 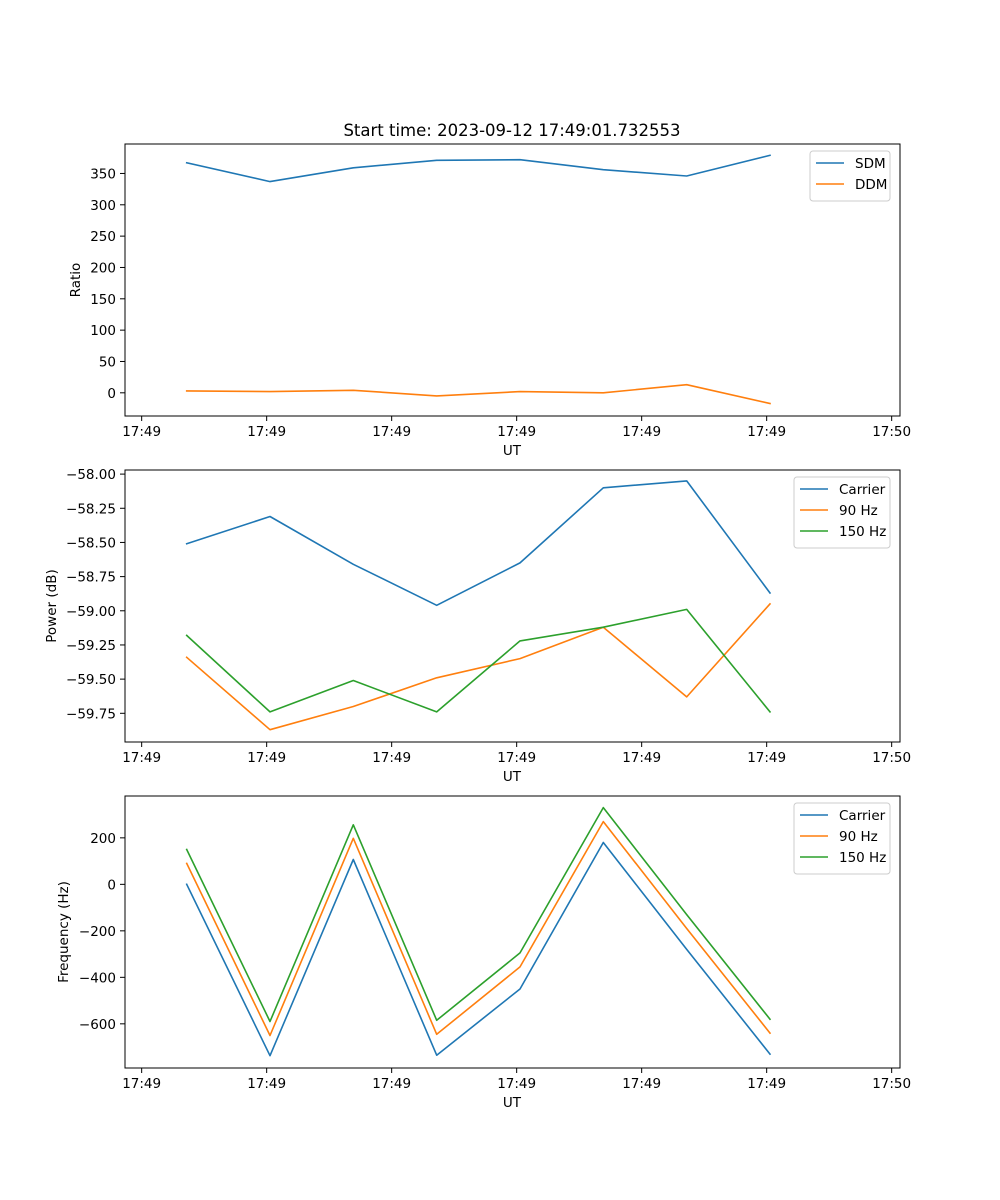 I want to click on series-line-ddm, so click(x=478, y=394).